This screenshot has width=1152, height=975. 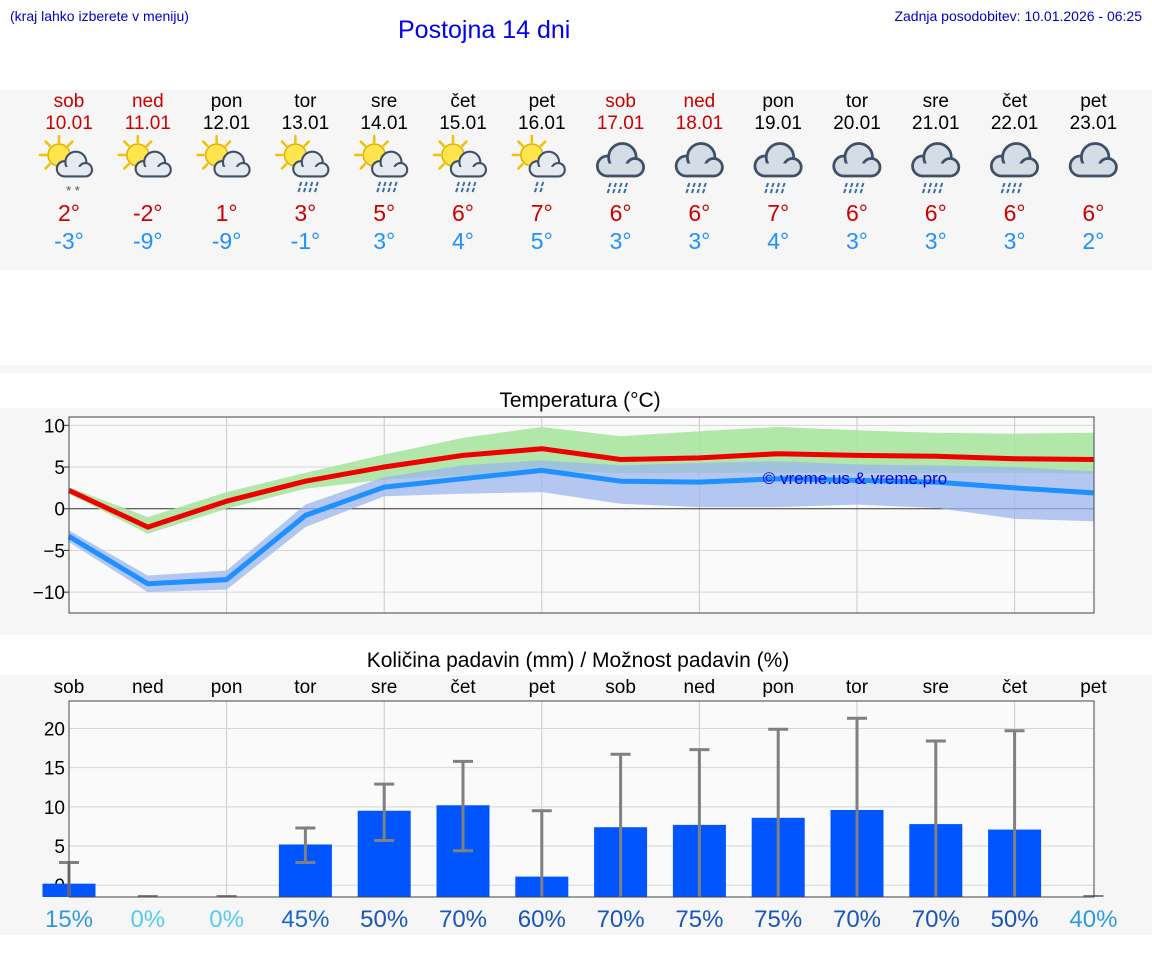 I want to click on tmin-value: 4°, so click(x=463, y=241).